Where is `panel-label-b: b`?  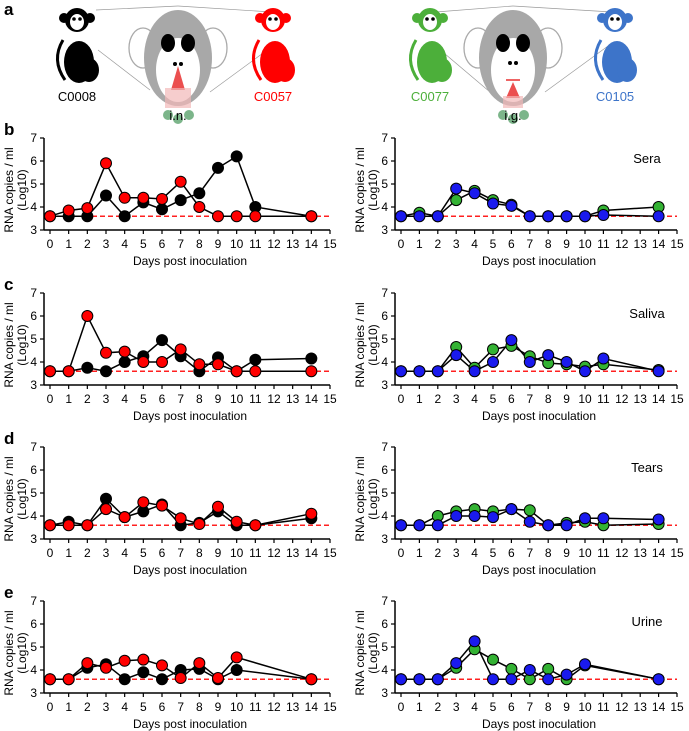 panel-label-b: b is located at coordinates (9, 129).